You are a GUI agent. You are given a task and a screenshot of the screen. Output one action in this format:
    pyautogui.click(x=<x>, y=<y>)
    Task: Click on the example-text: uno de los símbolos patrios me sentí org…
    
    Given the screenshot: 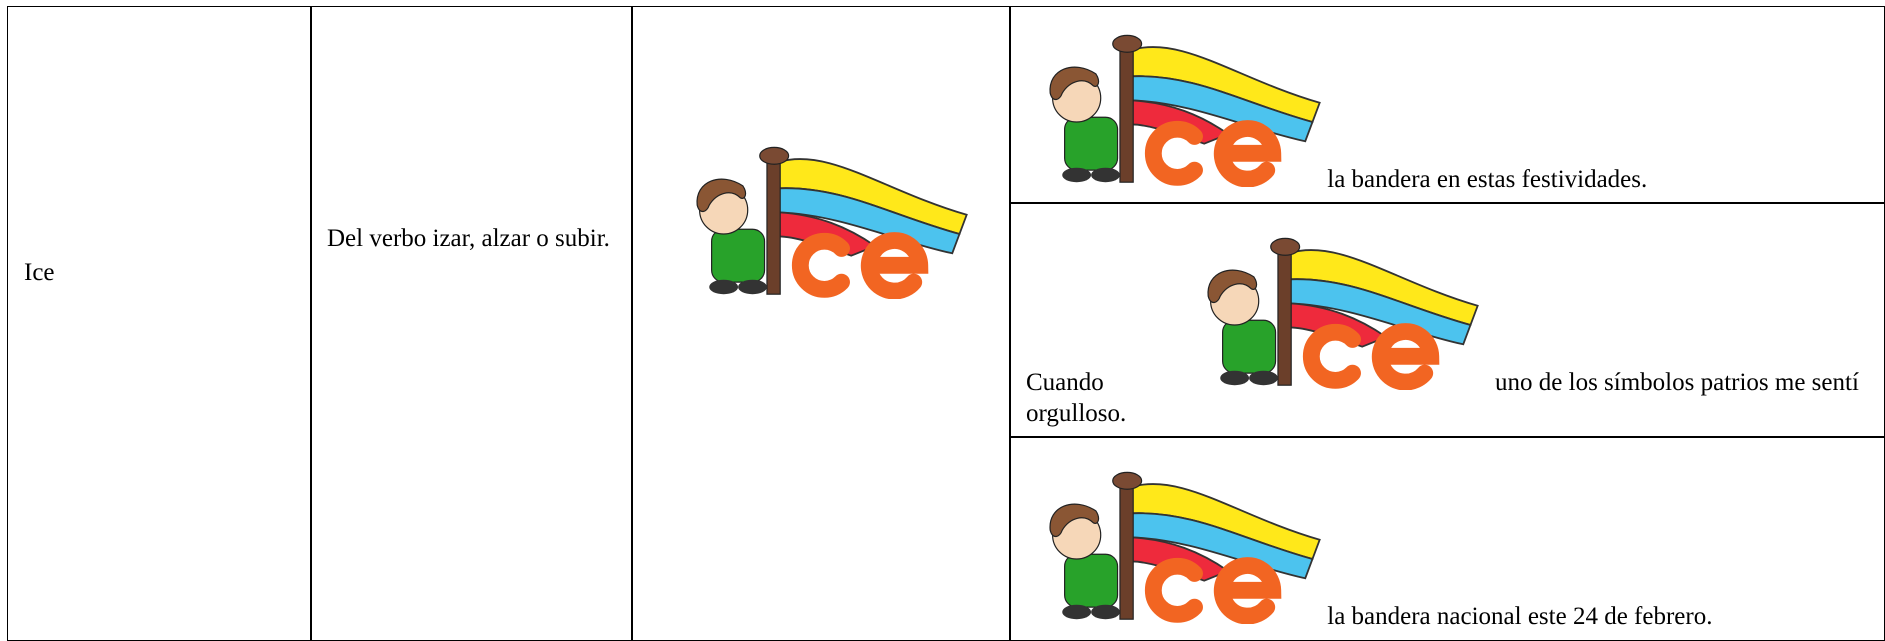 What is the action you would take?
    pyautogui.click(x=1442, y=397)
    